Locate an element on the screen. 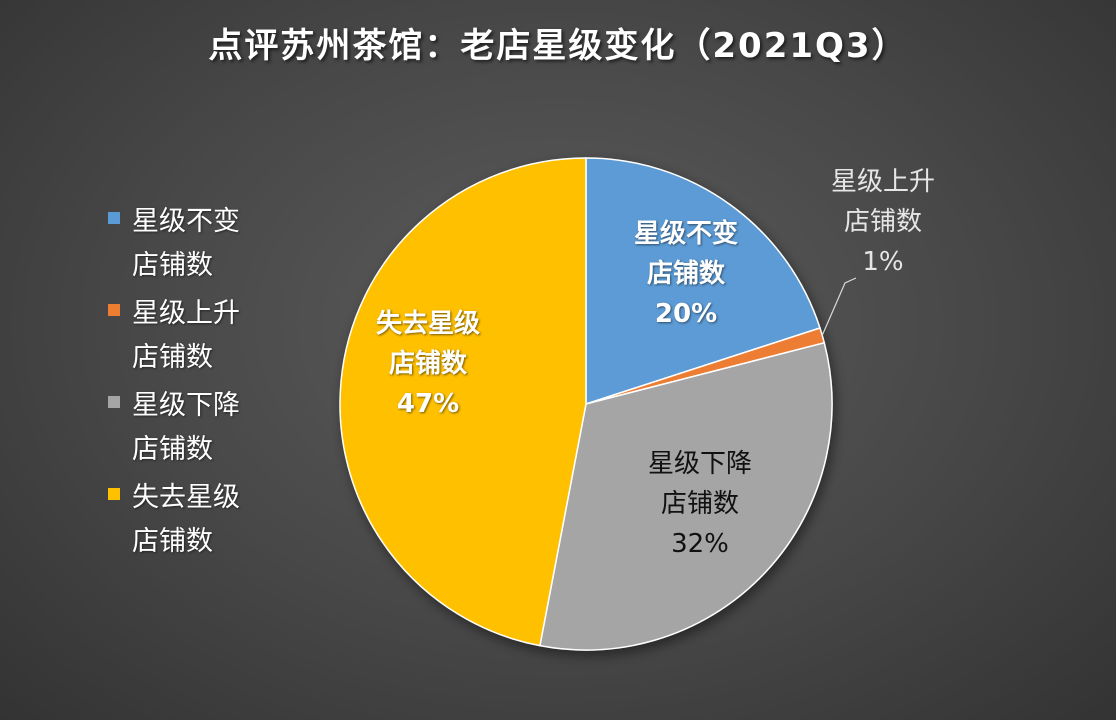  legend-label: 星级下降 店铺数 is located at coordinates (186, 427).